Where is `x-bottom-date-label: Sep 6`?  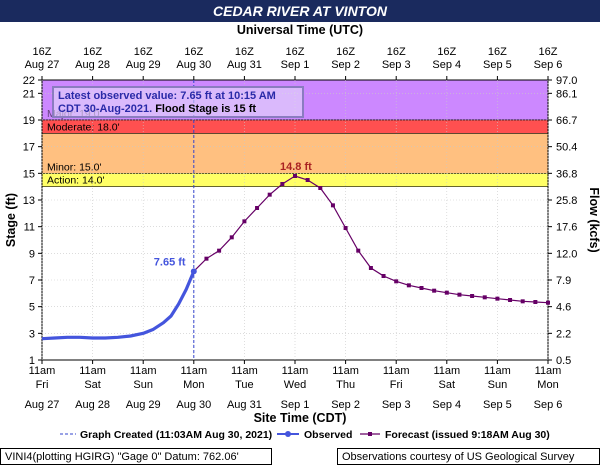
x-bottom-date-label: Sep 6 is located at coordinates (548, 405).